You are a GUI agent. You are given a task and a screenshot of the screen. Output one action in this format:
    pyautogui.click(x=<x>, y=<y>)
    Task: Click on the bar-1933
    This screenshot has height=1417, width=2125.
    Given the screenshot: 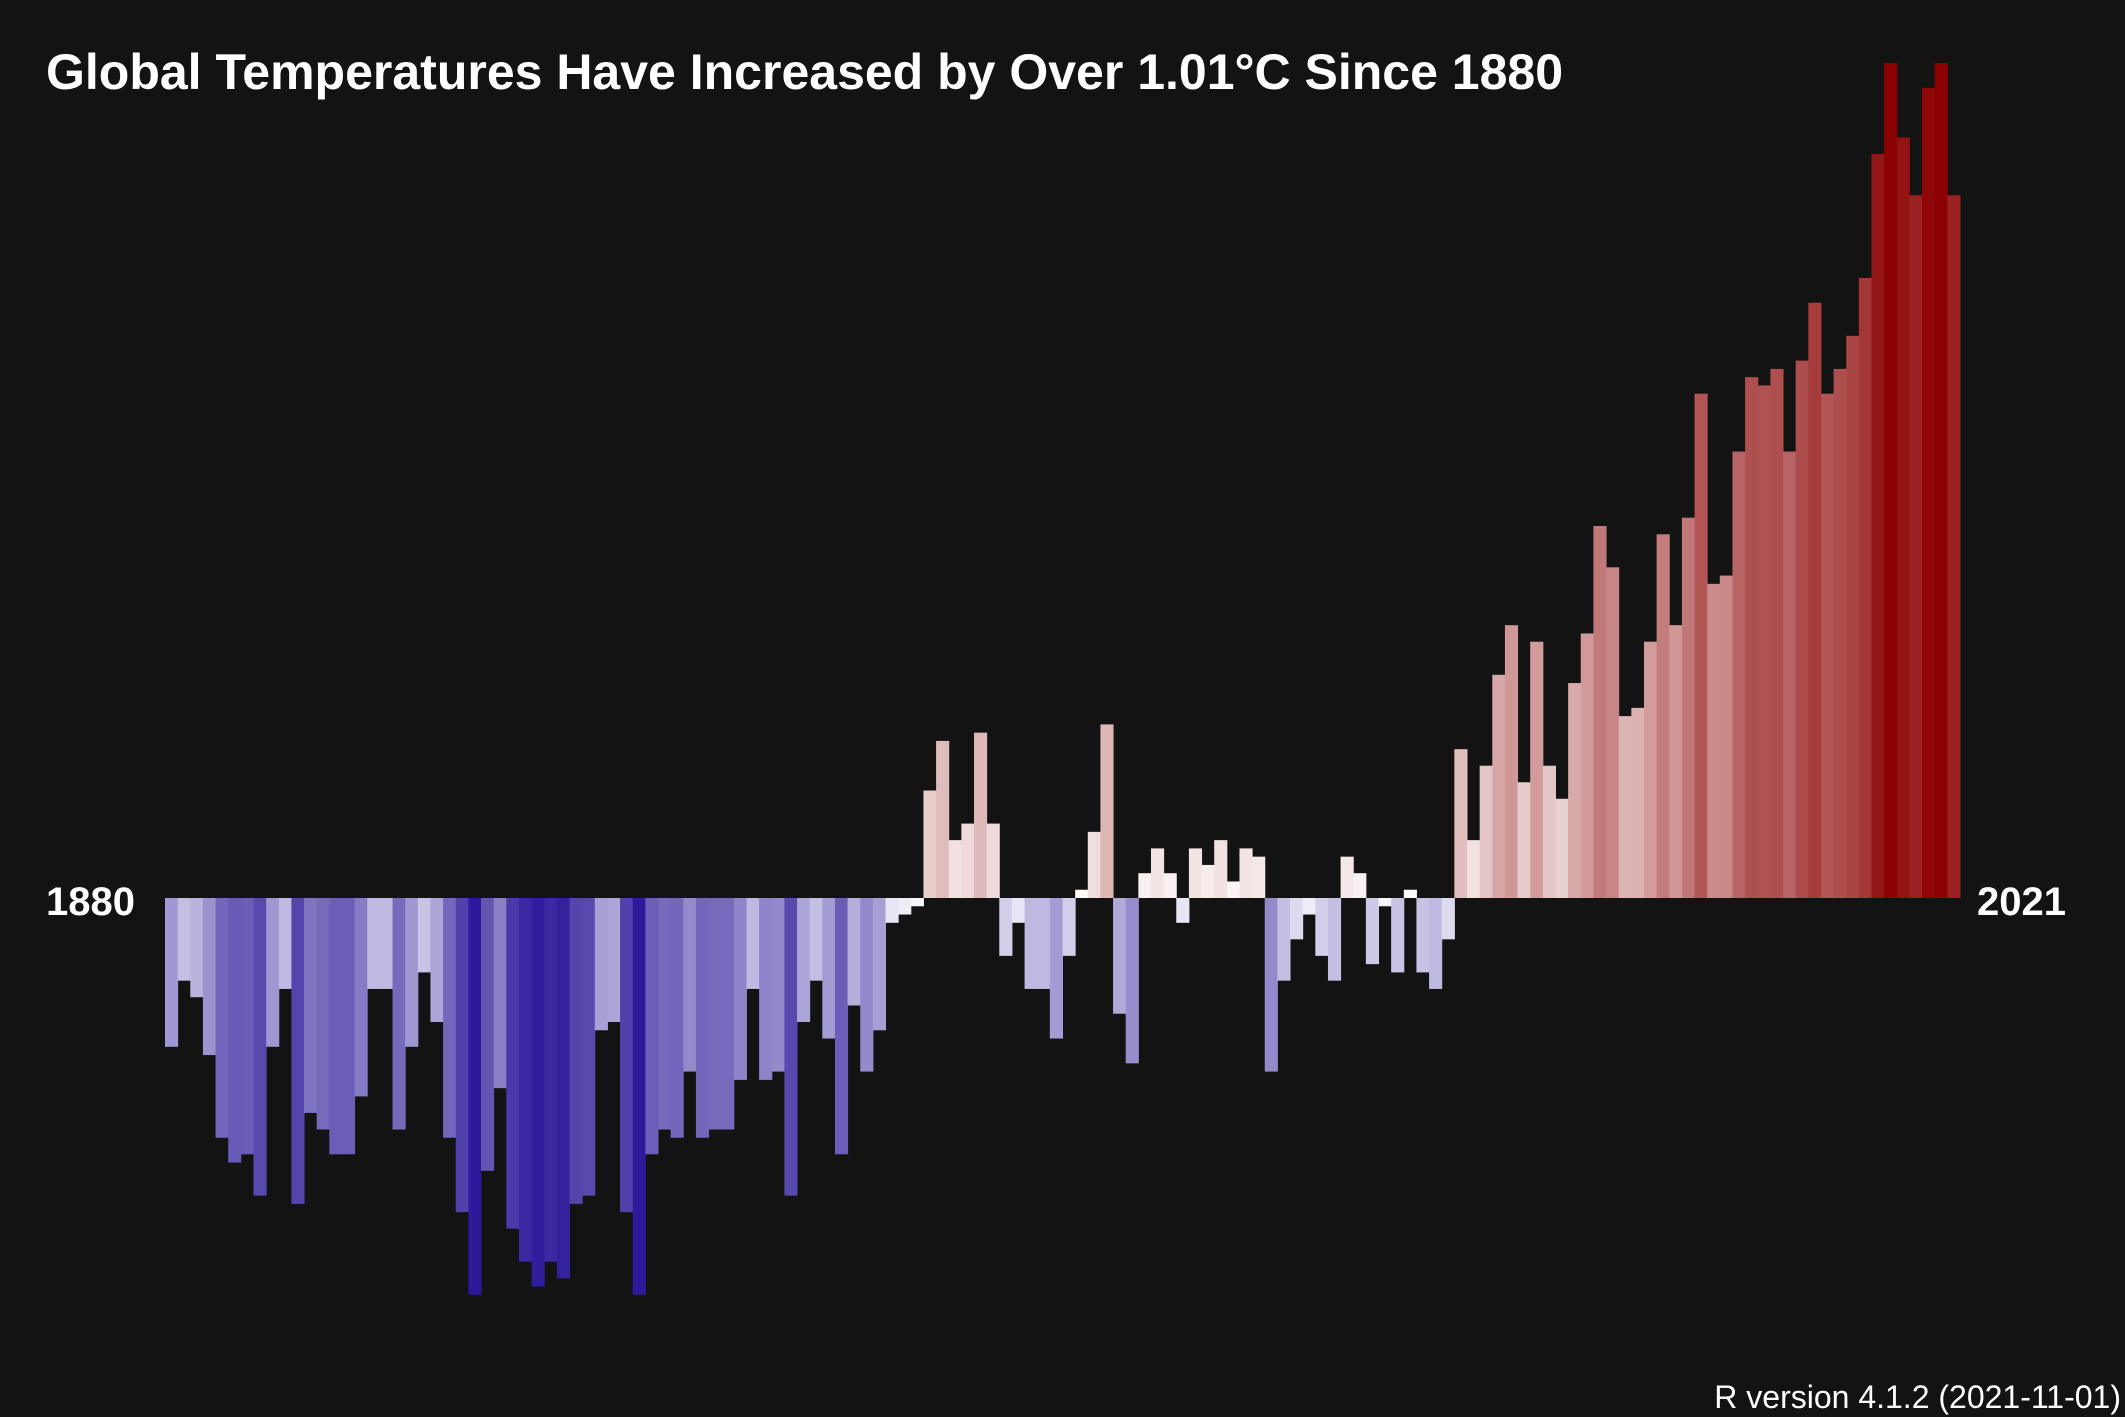 What is the action you would take?
    pyautogui.click(x=841, y=1026)
    